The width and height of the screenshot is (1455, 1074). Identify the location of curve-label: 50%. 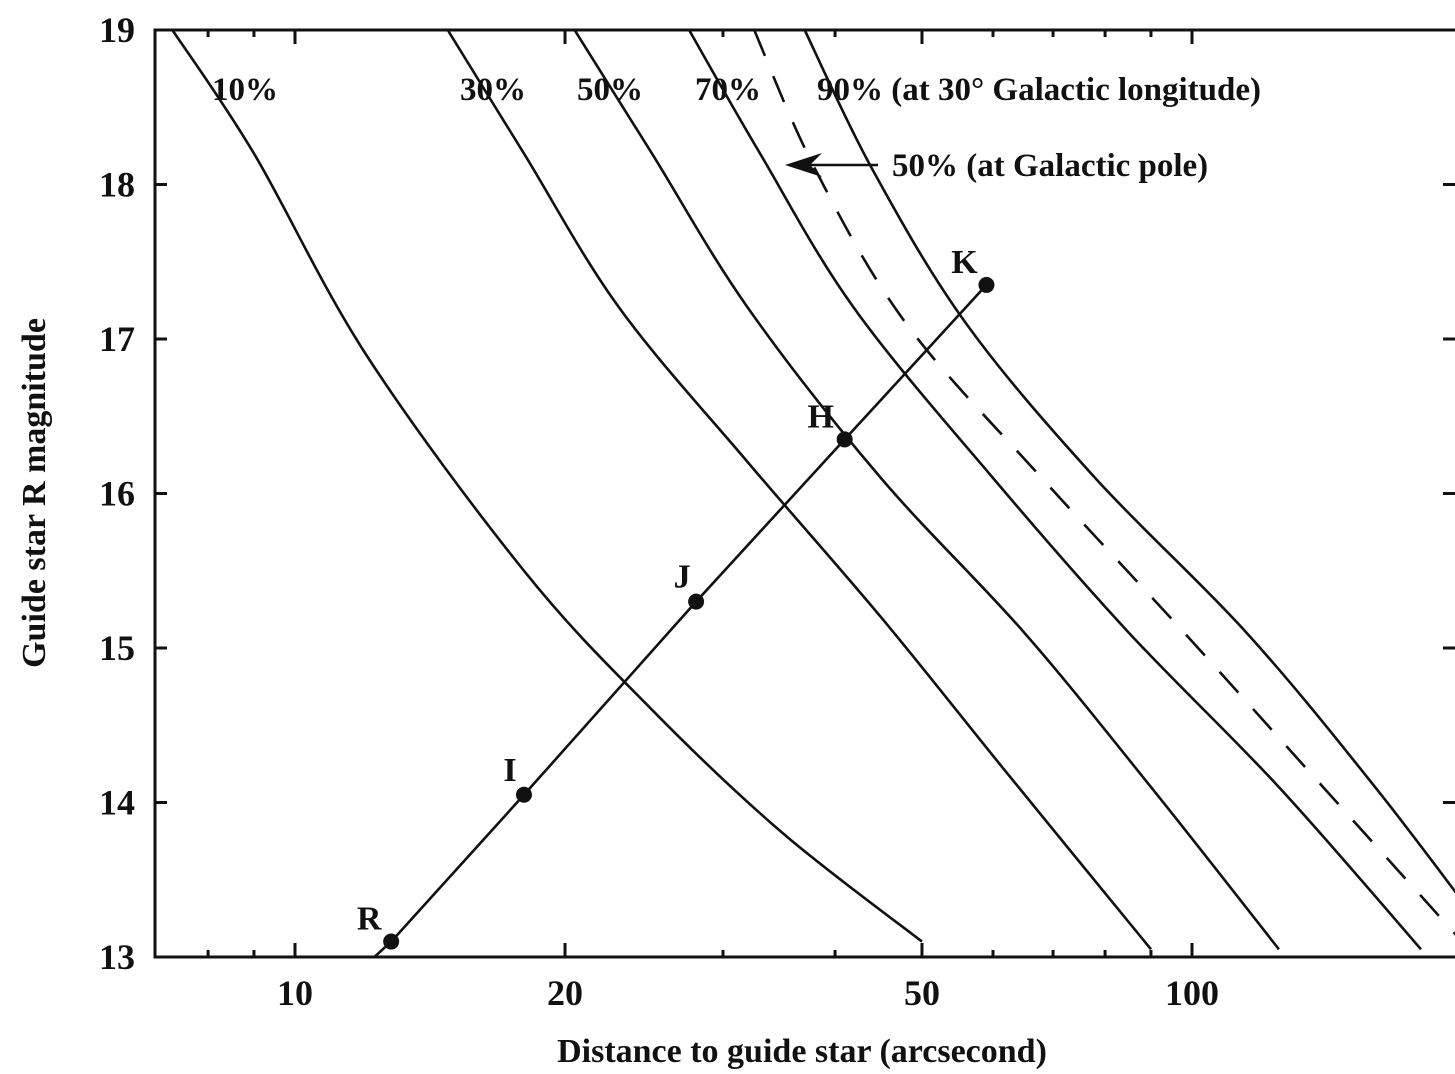
(610, 90).